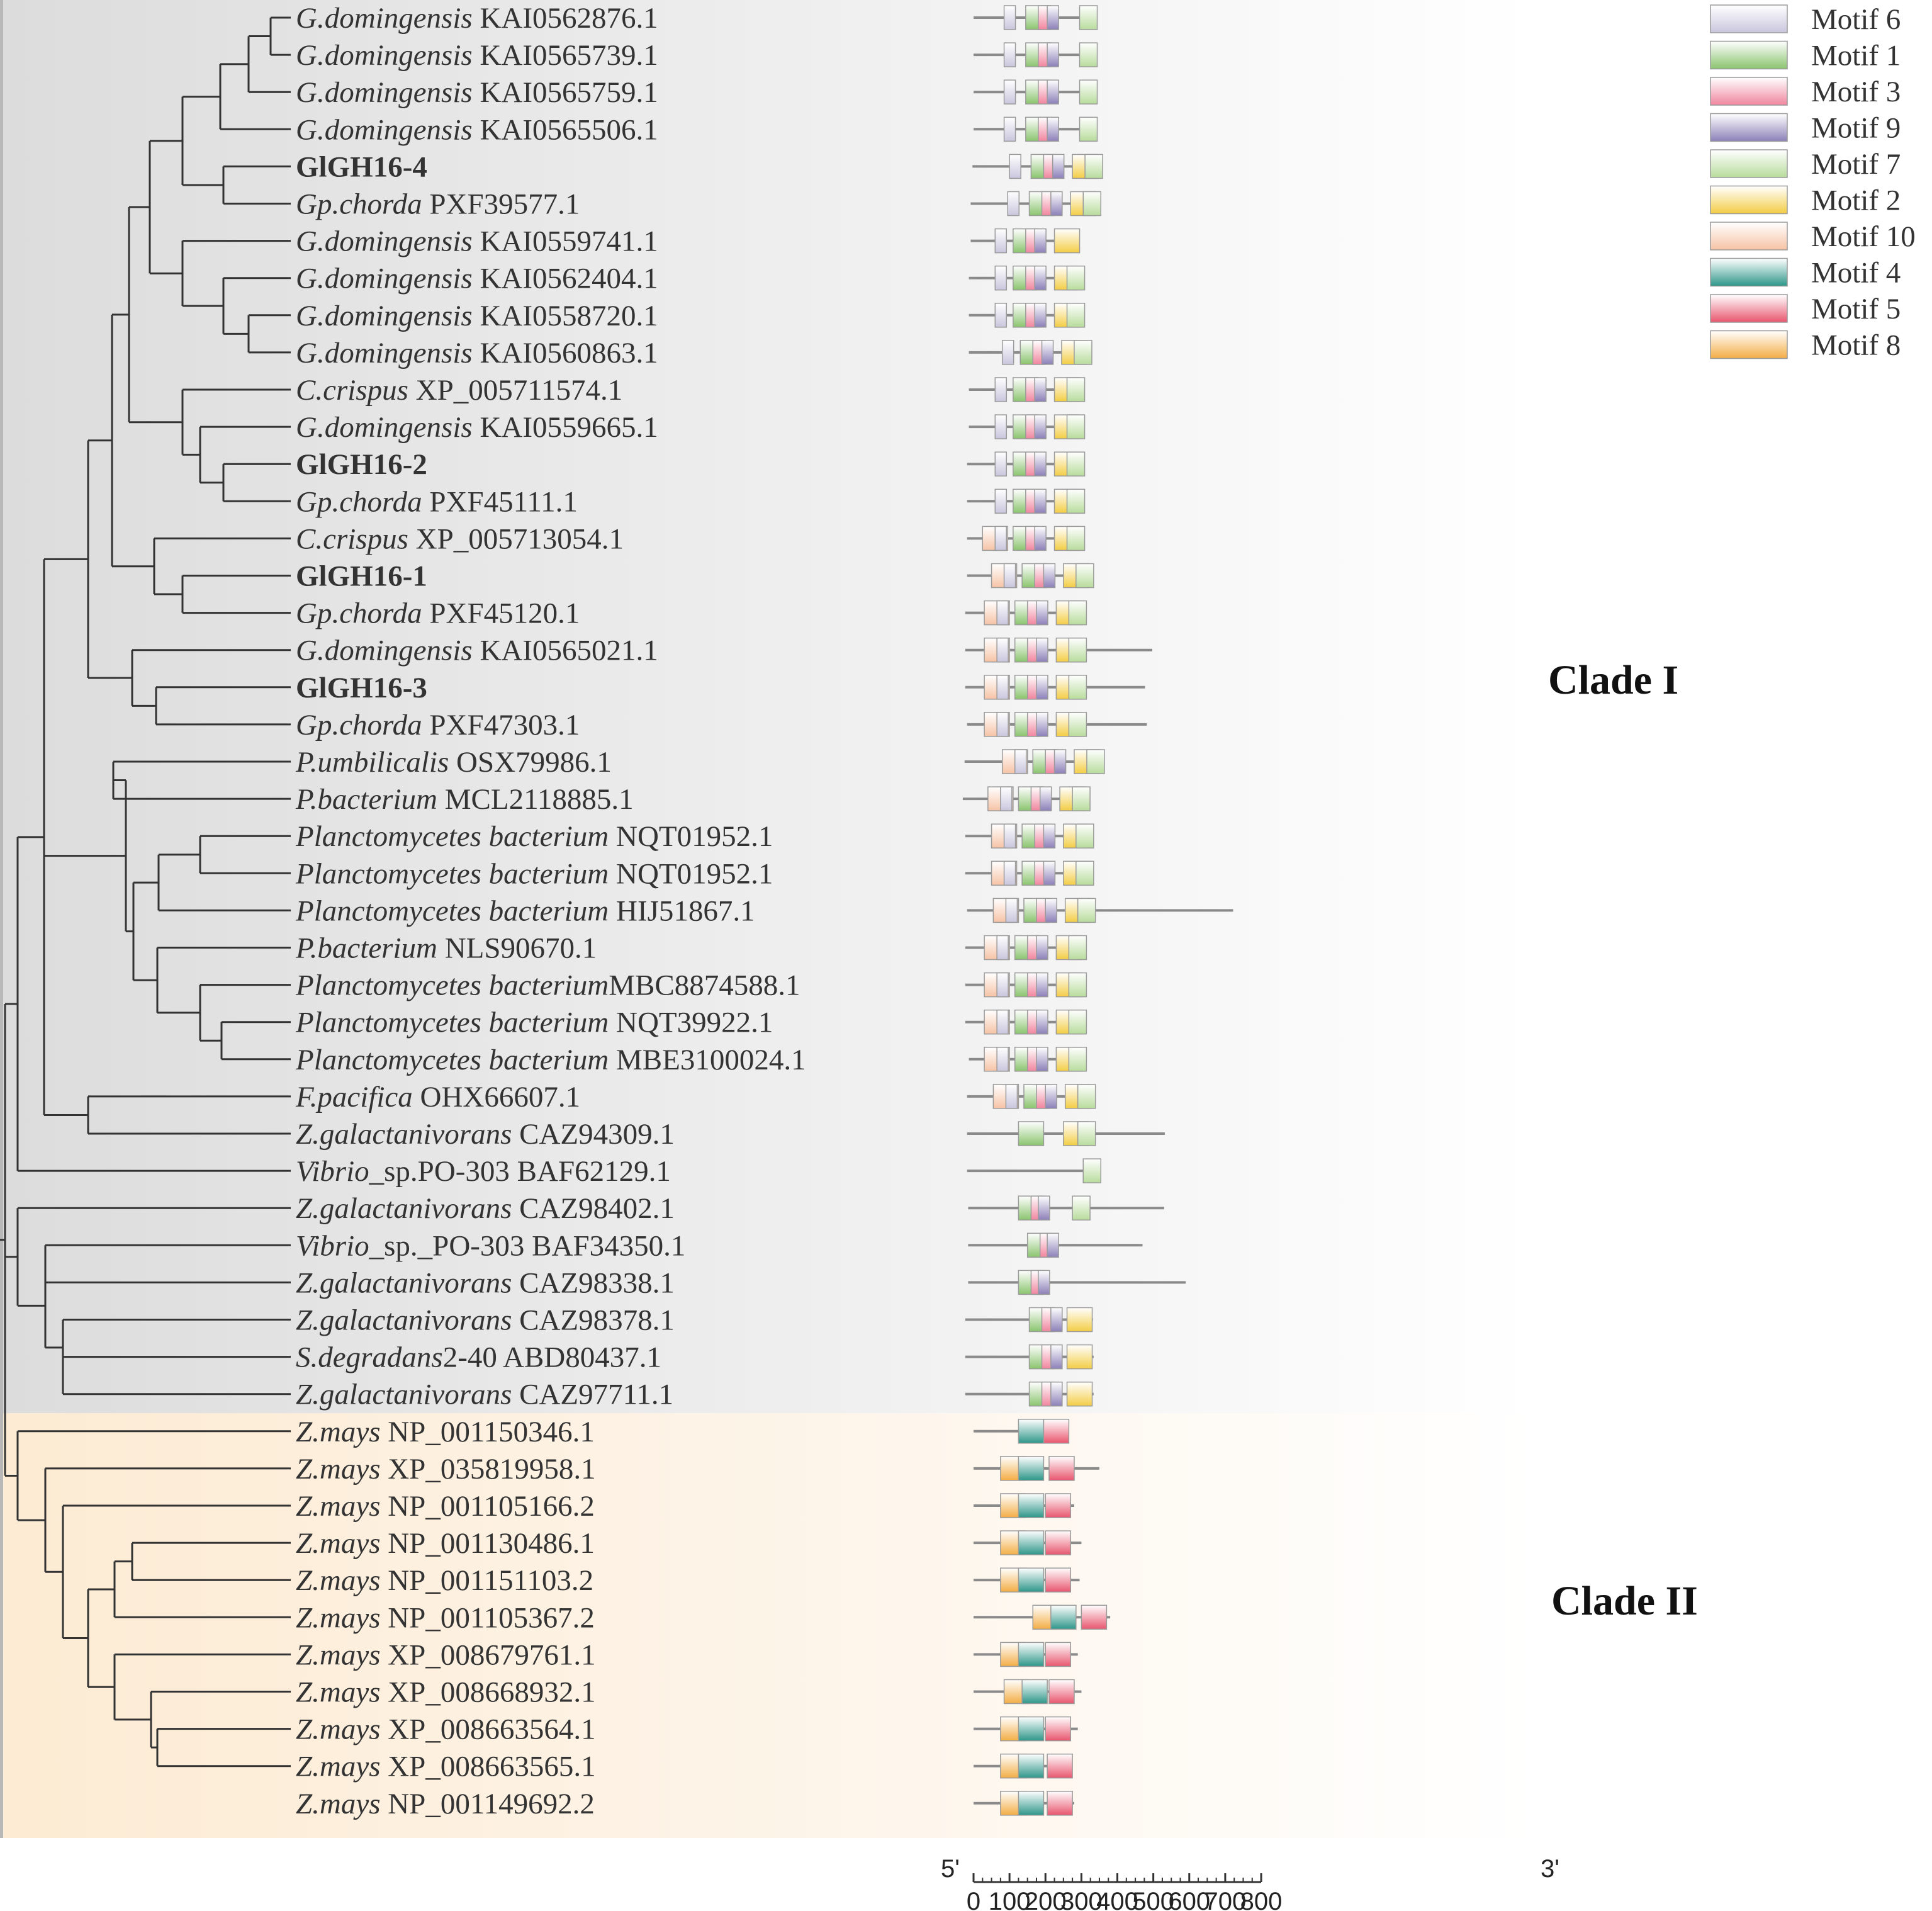 The image size is (1932, 1911). I want to click on phylogenetic-tree, so click(145, 891).